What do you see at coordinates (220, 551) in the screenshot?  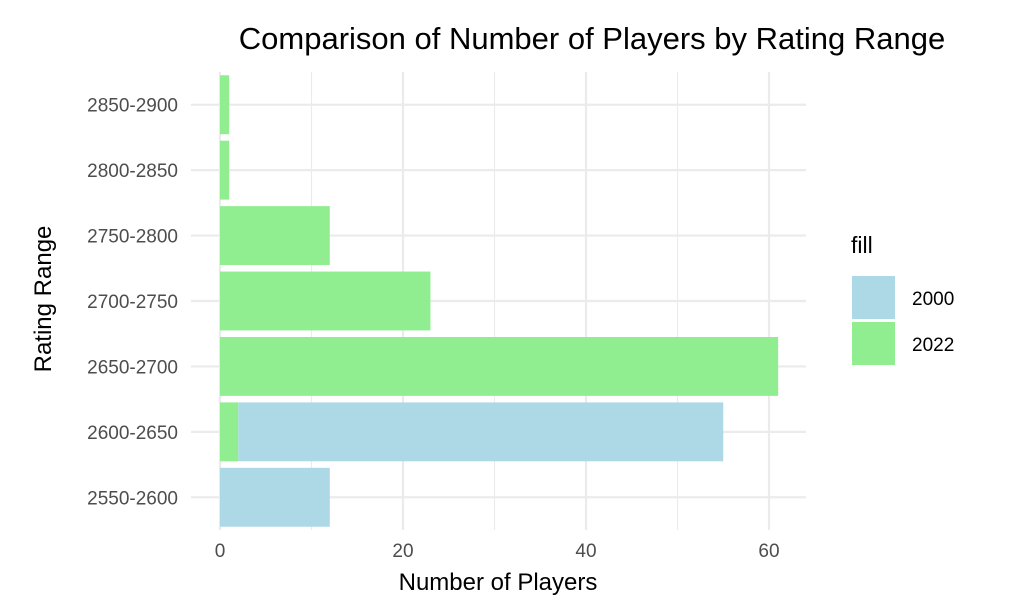 I see `x-tick-label: 0` at bounding box center [220, 551].